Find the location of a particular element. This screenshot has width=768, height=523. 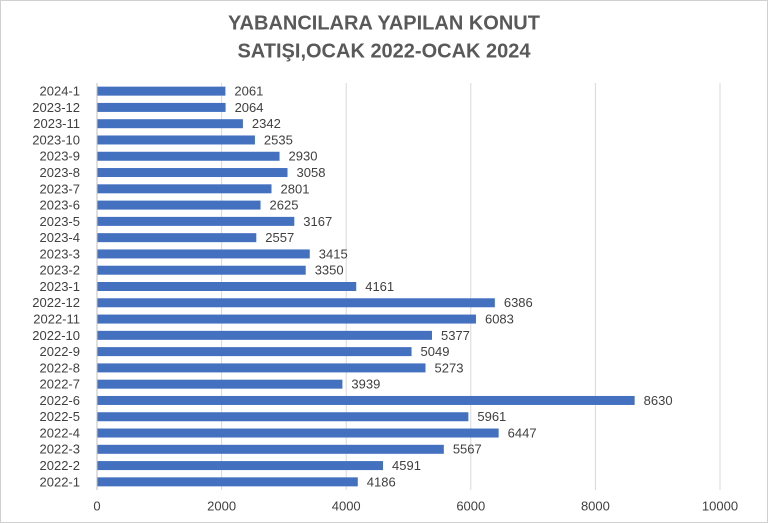

y-tick-label: 2023-5 is located at coordinates (60, 221).